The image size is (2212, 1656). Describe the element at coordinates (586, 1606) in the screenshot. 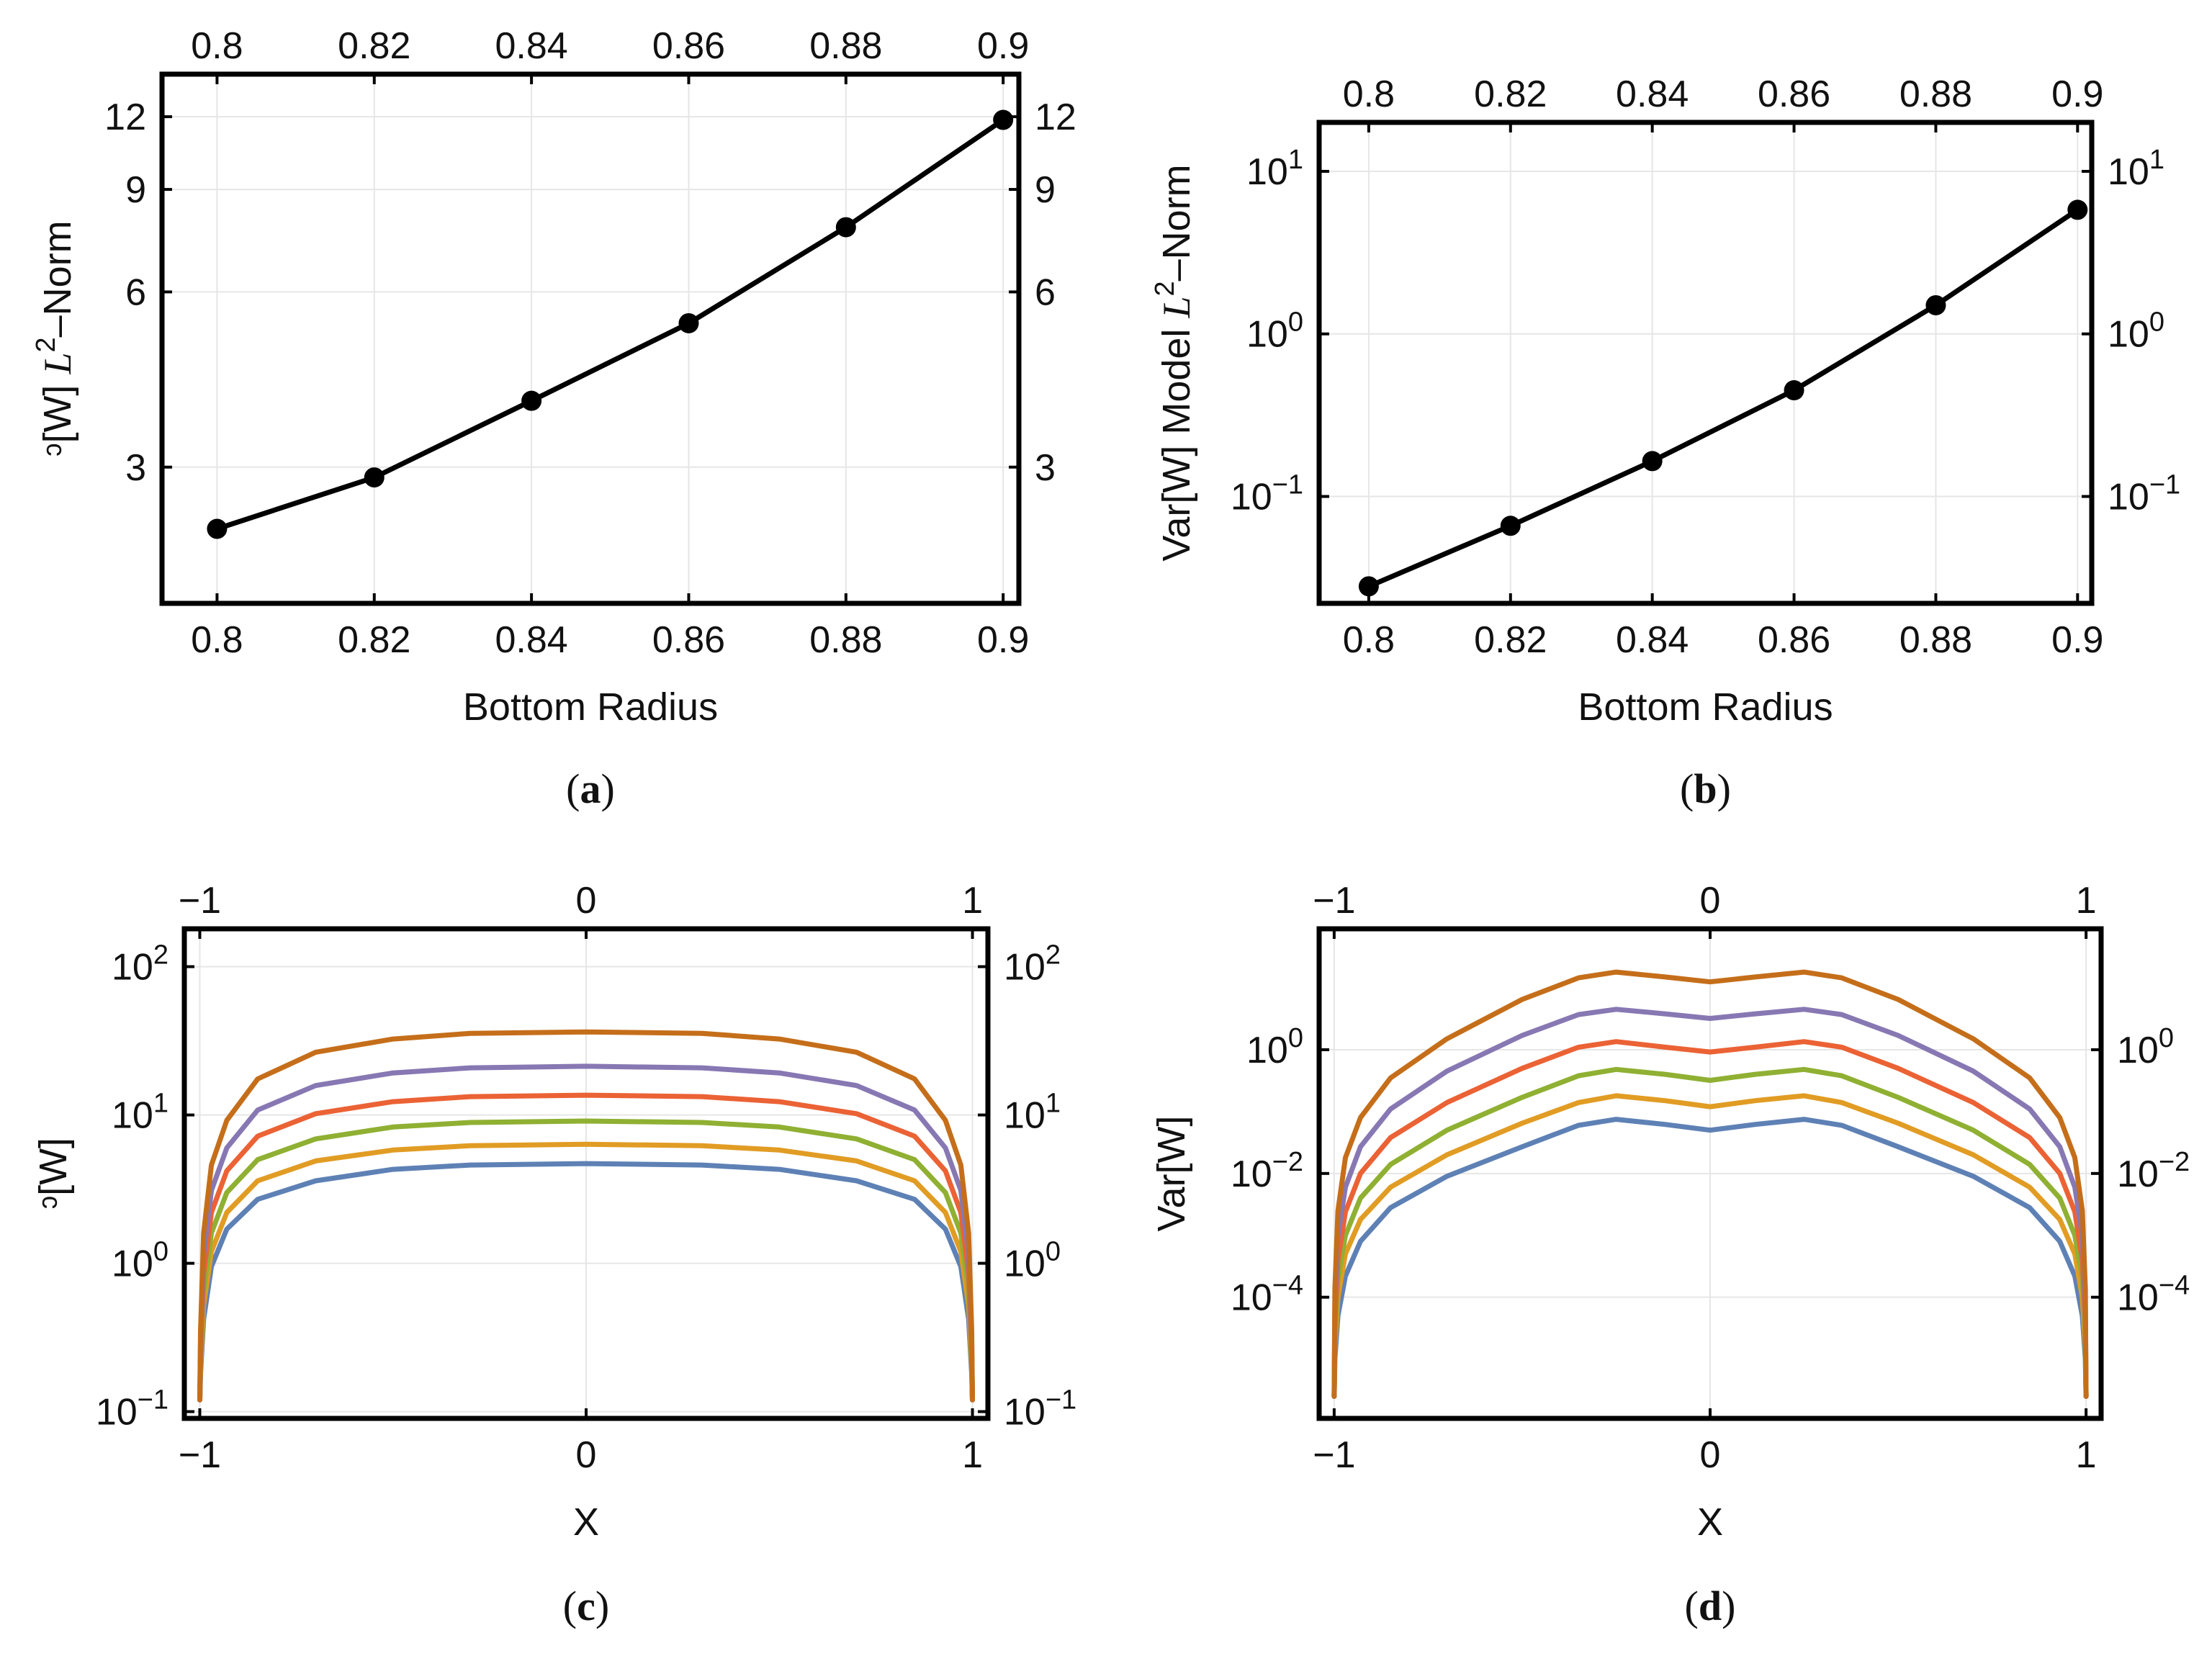

I see `panel-caption: (c)` at that location.